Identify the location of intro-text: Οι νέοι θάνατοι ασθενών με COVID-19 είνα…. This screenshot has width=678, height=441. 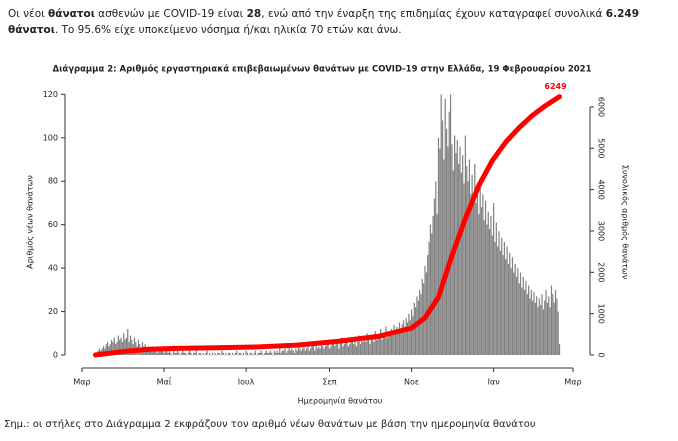
(338, 22).